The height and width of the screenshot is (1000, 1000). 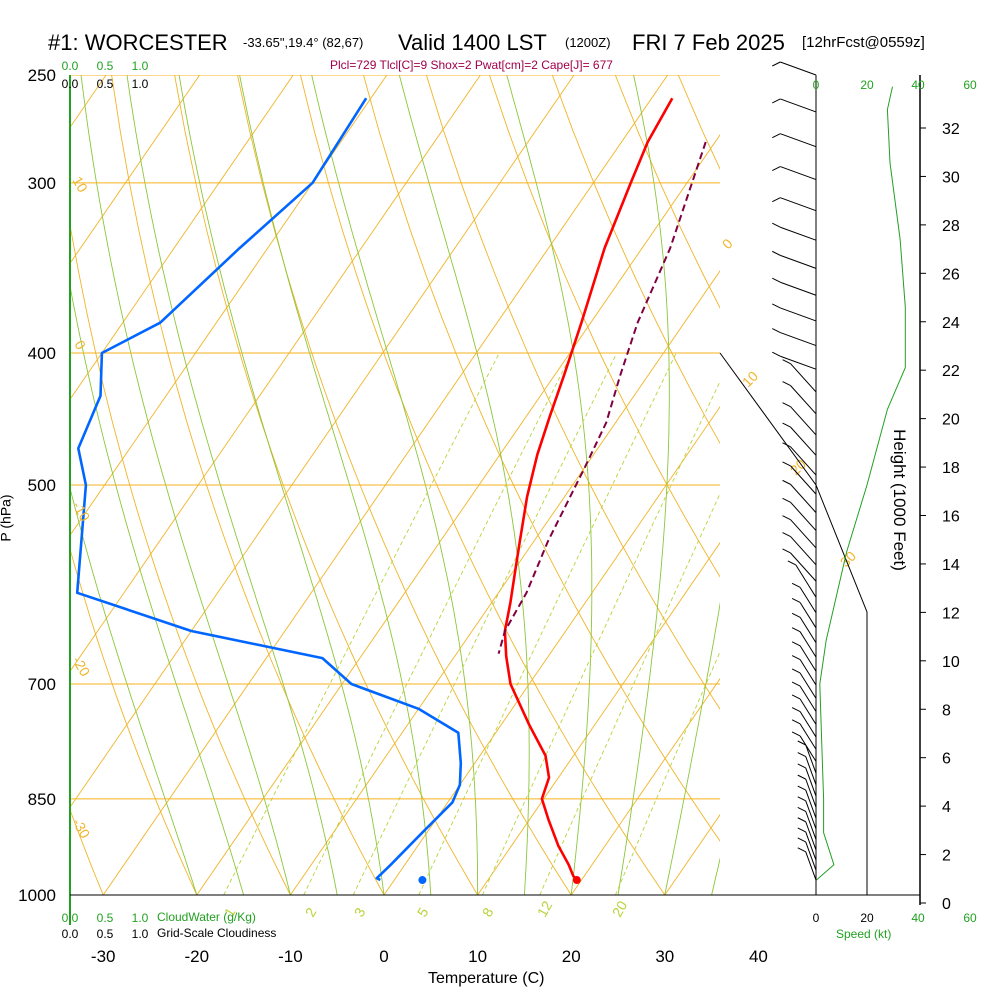 What do you see at coordinates (70, 934) in the screenshot?
I see `cloudiness-tick-bottom: 0.0` at bounding box center [70, 934].